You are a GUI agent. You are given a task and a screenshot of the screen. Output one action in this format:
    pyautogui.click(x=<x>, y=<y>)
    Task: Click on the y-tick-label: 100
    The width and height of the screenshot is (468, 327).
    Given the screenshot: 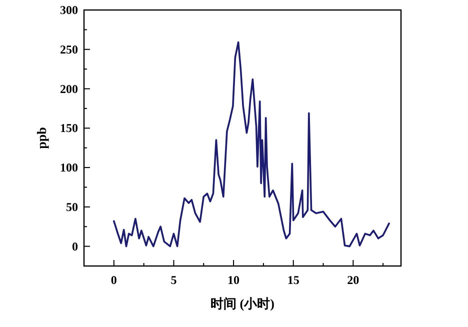 What is the action you would take?
    pyautogui.click(x=69, y=167)
    